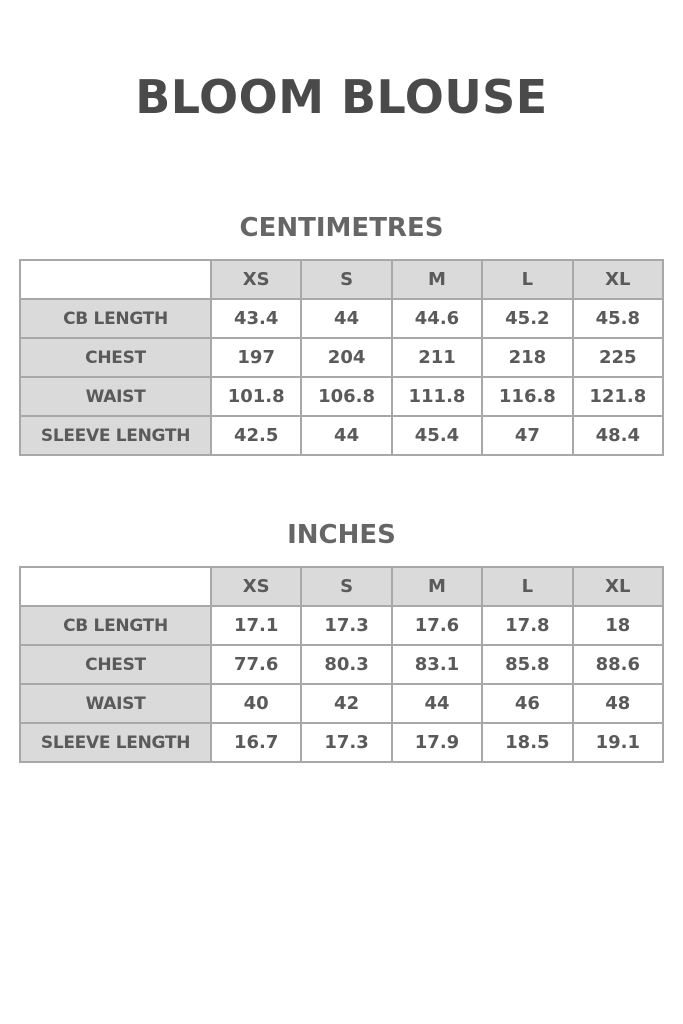  I want to click on measurement-value: 106.8, so click(346, 396).